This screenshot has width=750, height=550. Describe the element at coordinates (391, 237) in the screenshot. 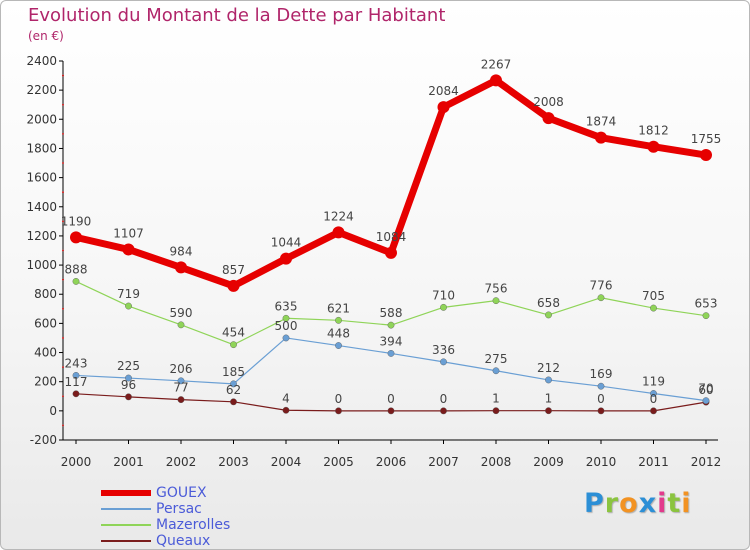

I see `data-label-gouex: 1084` at that location.